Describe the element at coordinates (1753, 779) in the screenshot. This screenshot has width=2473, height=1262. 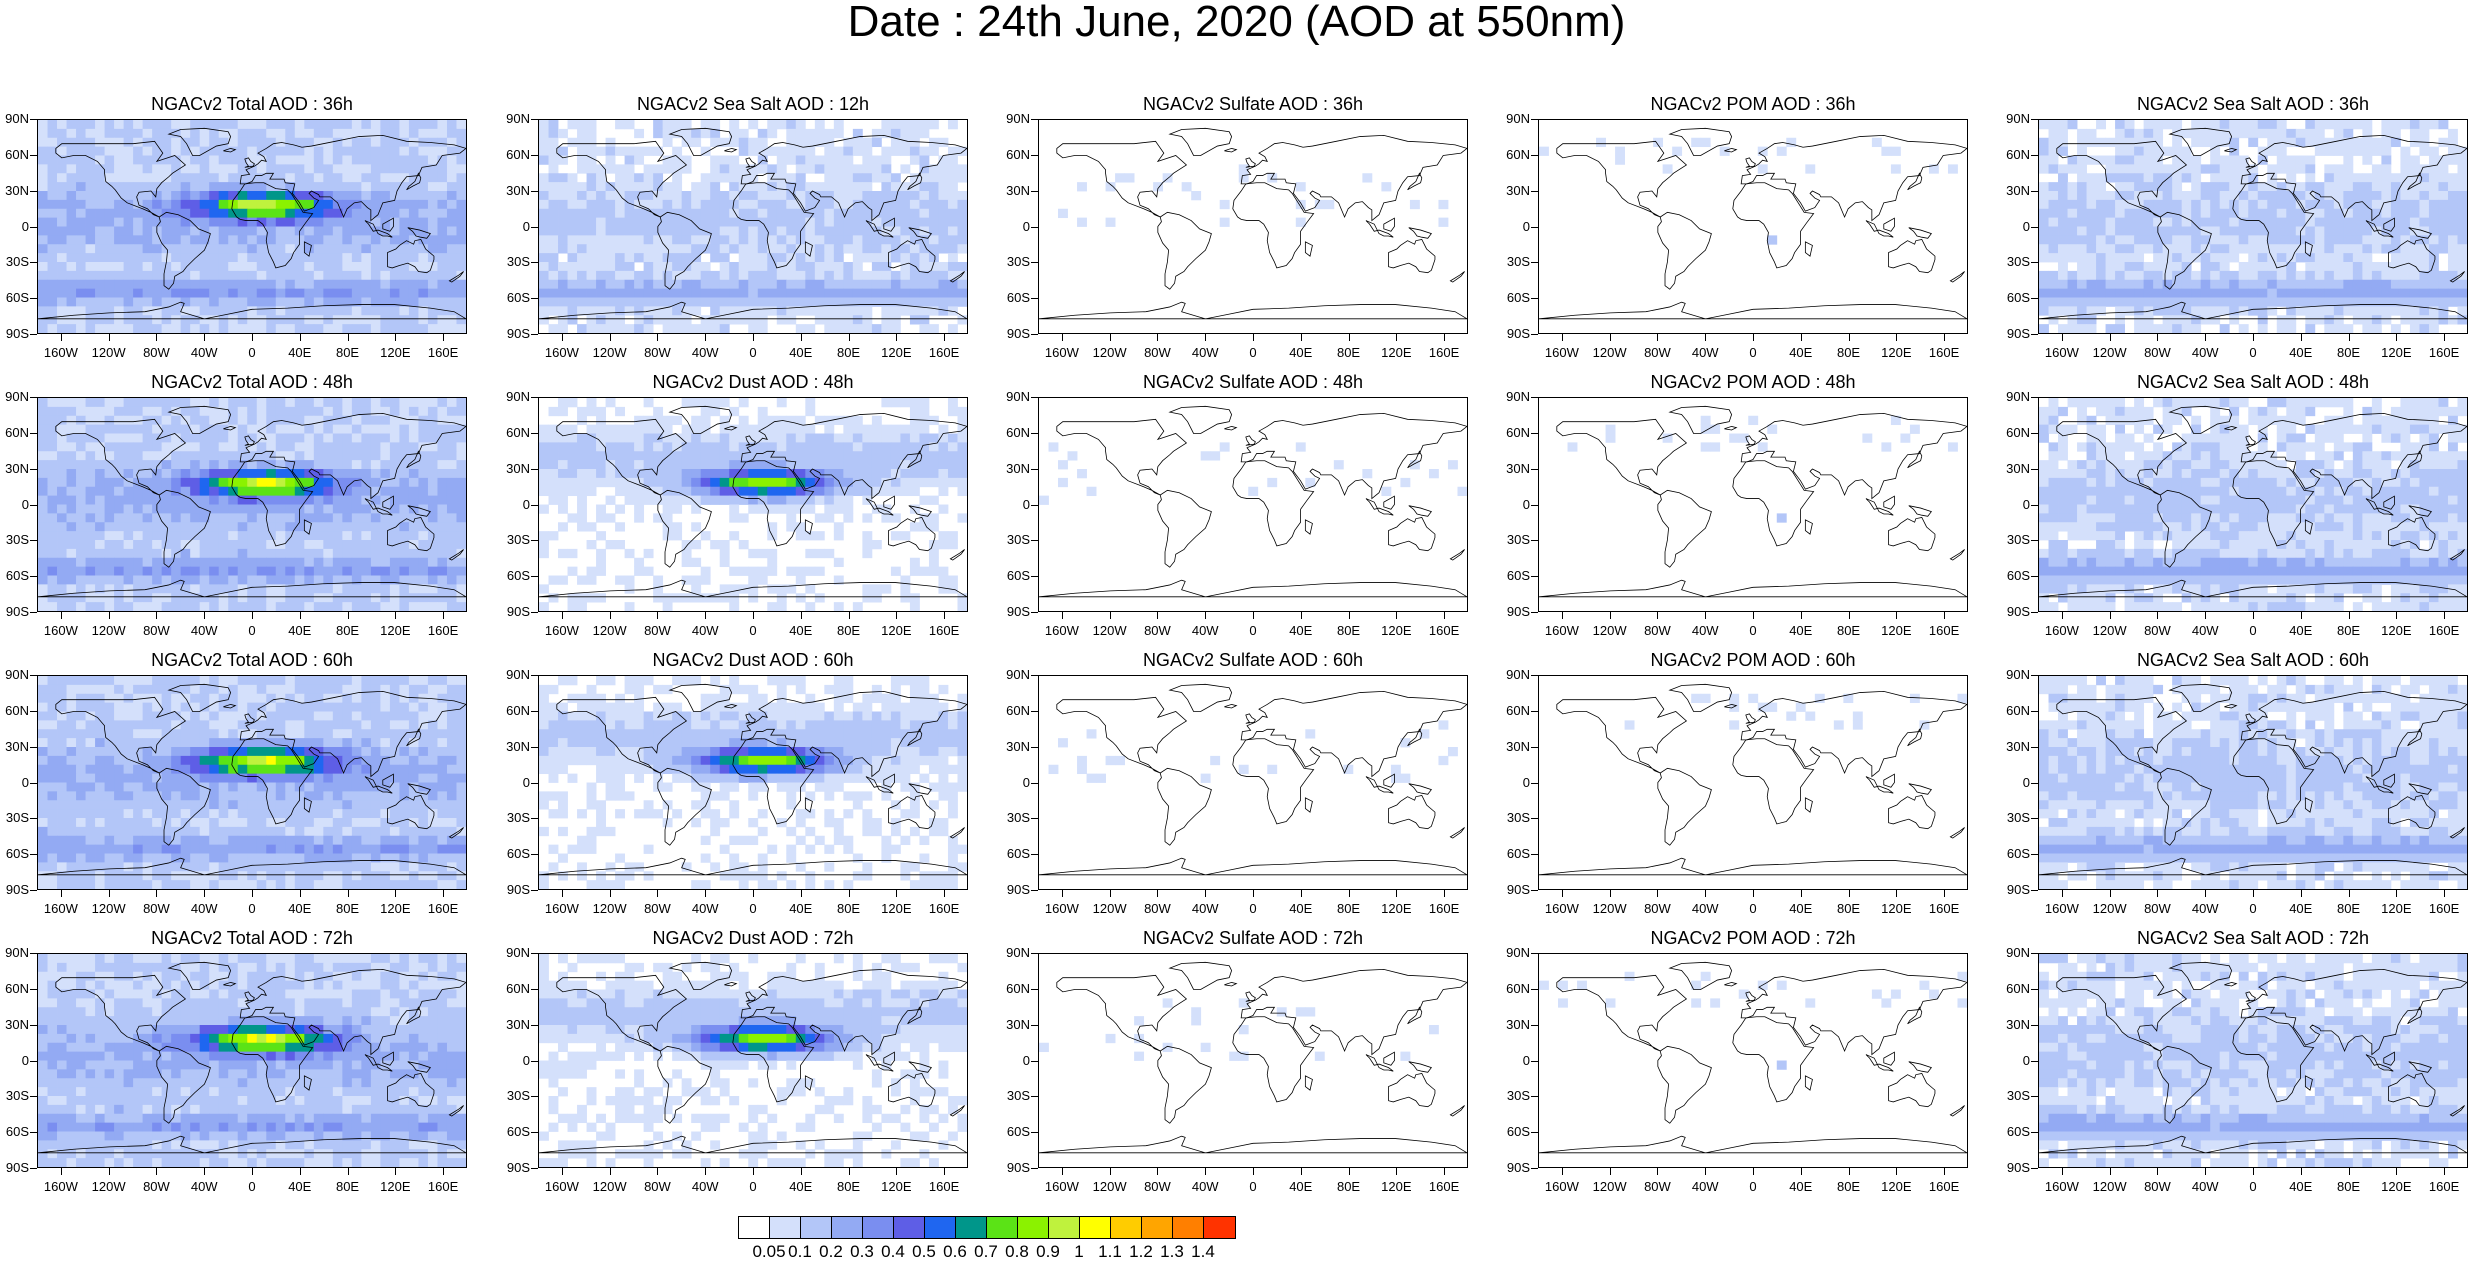
I see `coastlines` at that location.